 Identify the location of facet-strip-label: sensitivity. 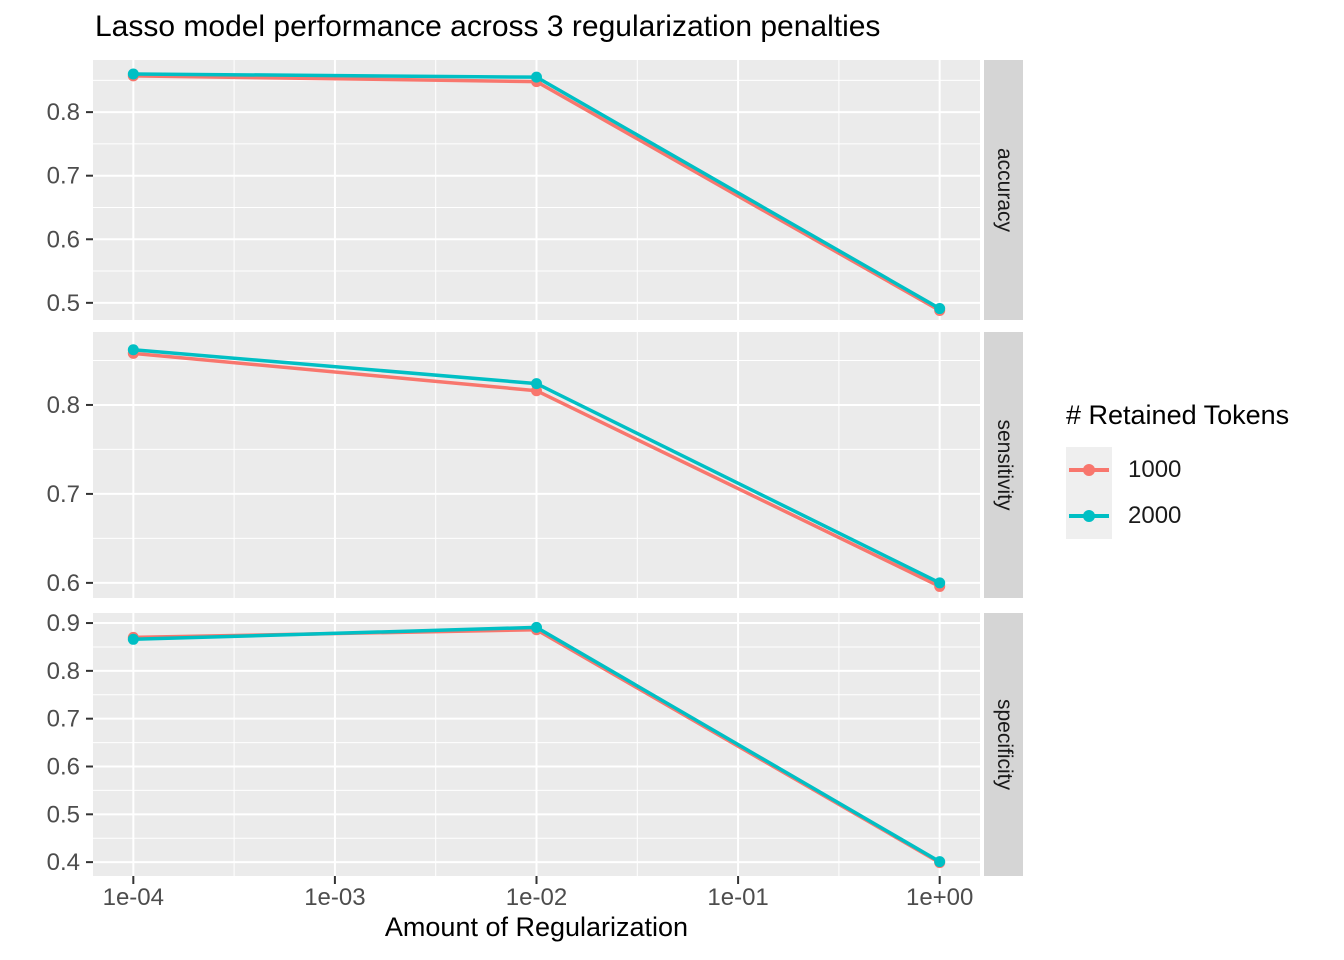
(1004, 465).